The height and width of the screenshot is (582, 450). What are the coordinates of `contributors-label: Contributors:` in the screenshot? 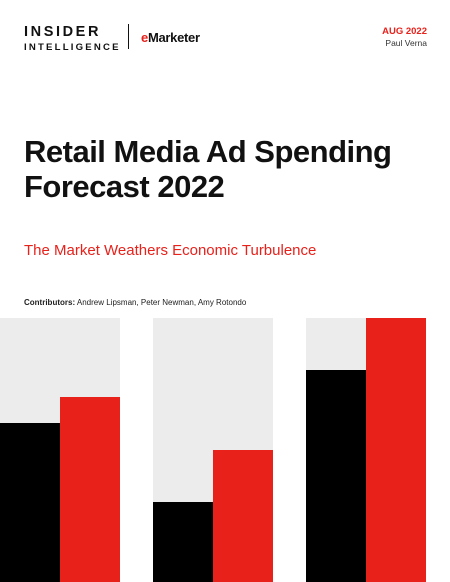 It's located at (50, 302).